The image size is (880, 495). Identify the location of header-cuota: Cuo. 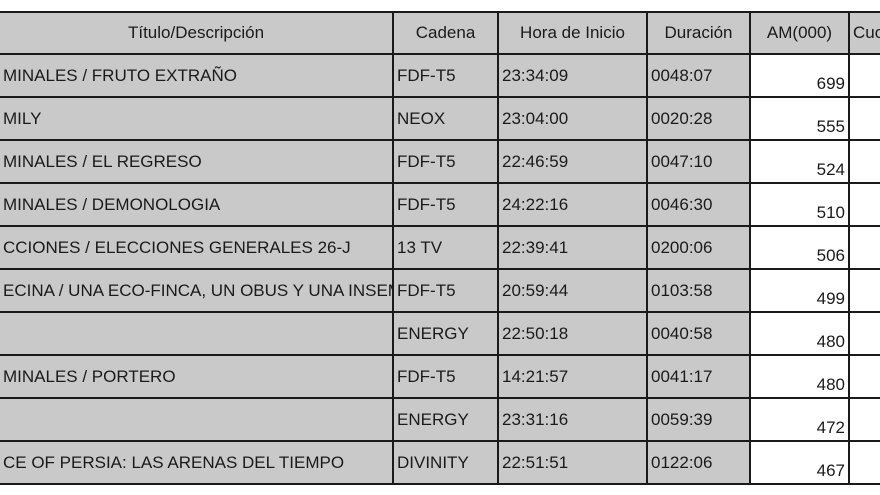
(864, 33).